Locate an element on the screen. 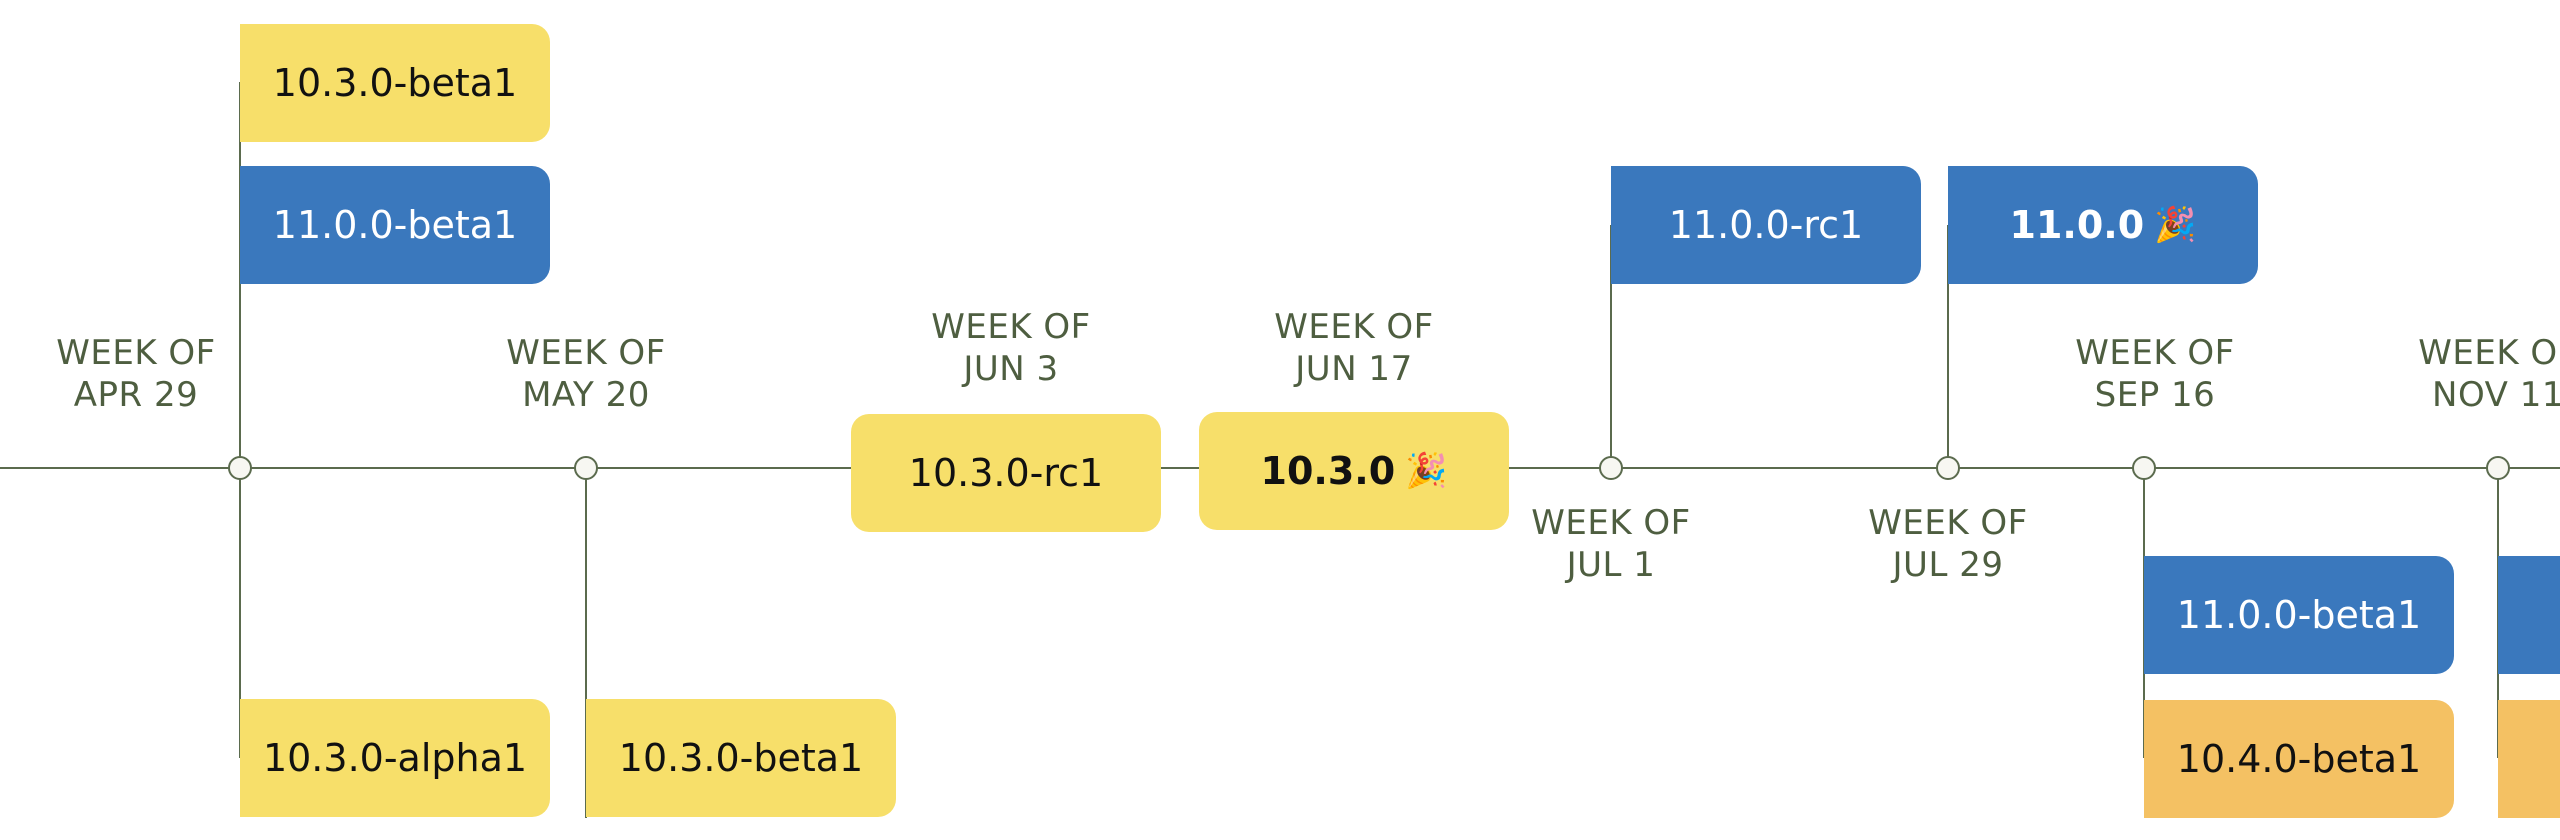 This screenshot has width=2560, height=840. milestone-node-jul29 is located at coordinates (1948, 468).